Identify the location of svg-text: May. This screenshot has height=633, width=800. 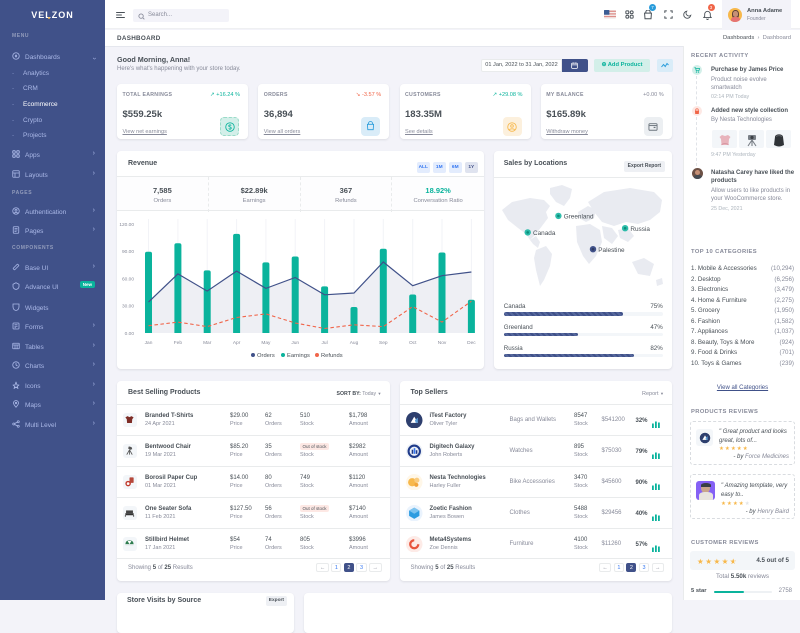
(266, 343).